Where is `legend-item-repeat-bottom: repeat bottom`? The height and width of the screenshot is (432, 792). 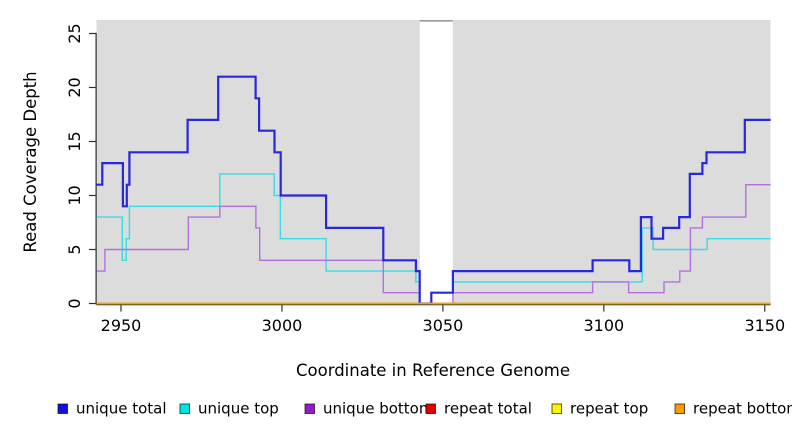
legend-item-repeat-bottom: repeat bottom is located at coordinates (733, 409).